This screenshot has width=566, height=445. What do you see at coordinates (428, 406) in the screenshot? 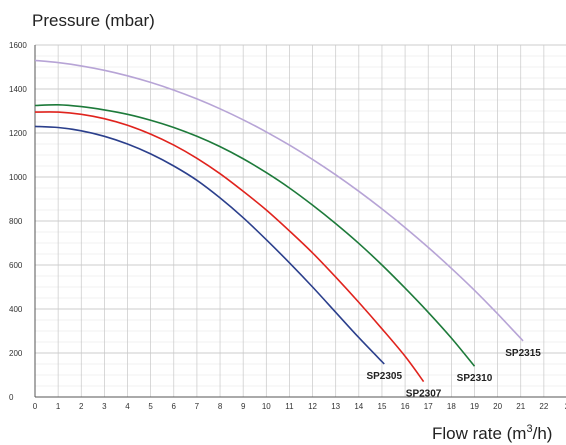
I see `x-tick-label: 17` at bounding box center [428, 406].